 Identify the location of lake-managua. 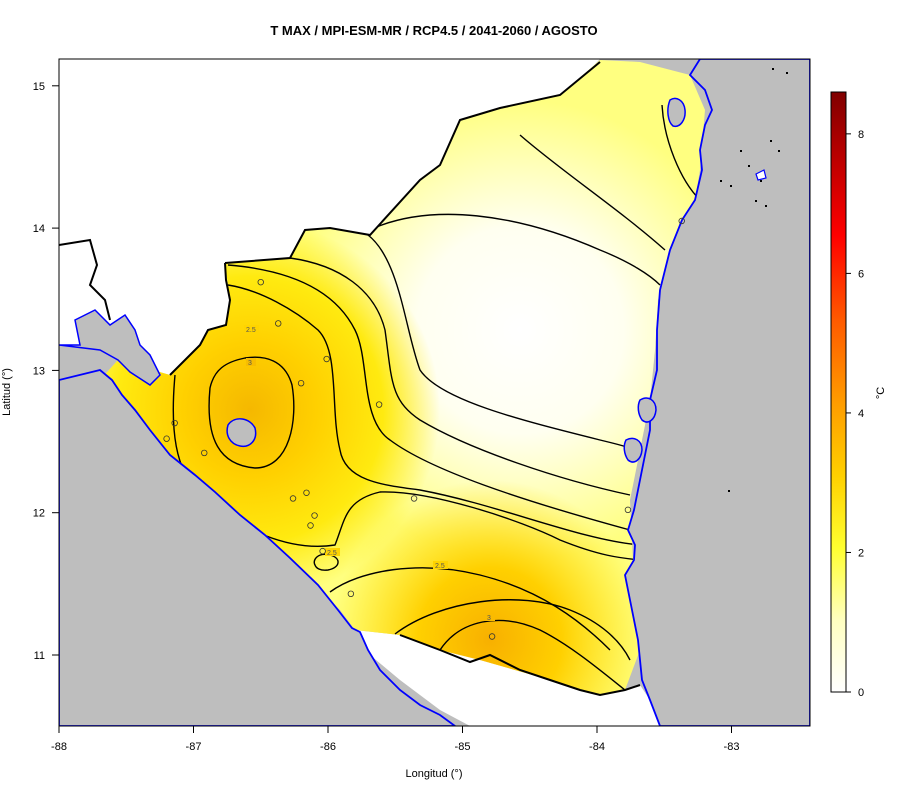
(241, 433).